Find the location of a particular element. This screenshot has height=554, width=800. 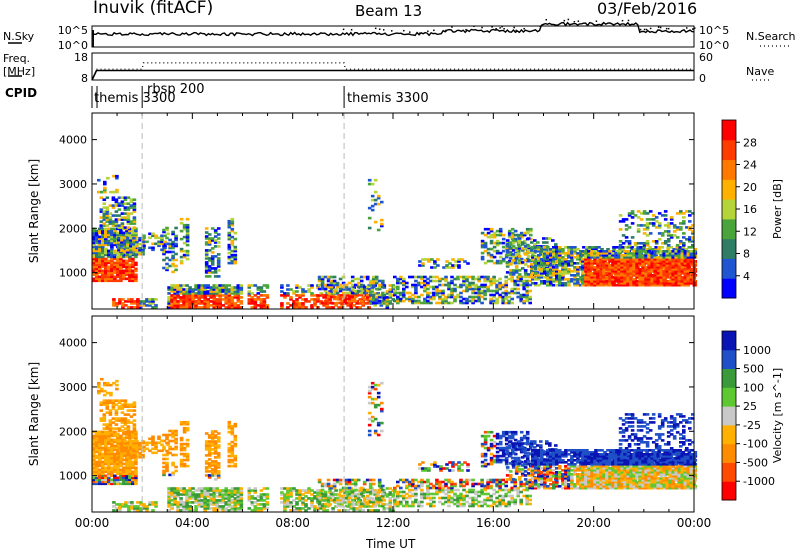

nsearch-point is located at coordinates (692, 29).